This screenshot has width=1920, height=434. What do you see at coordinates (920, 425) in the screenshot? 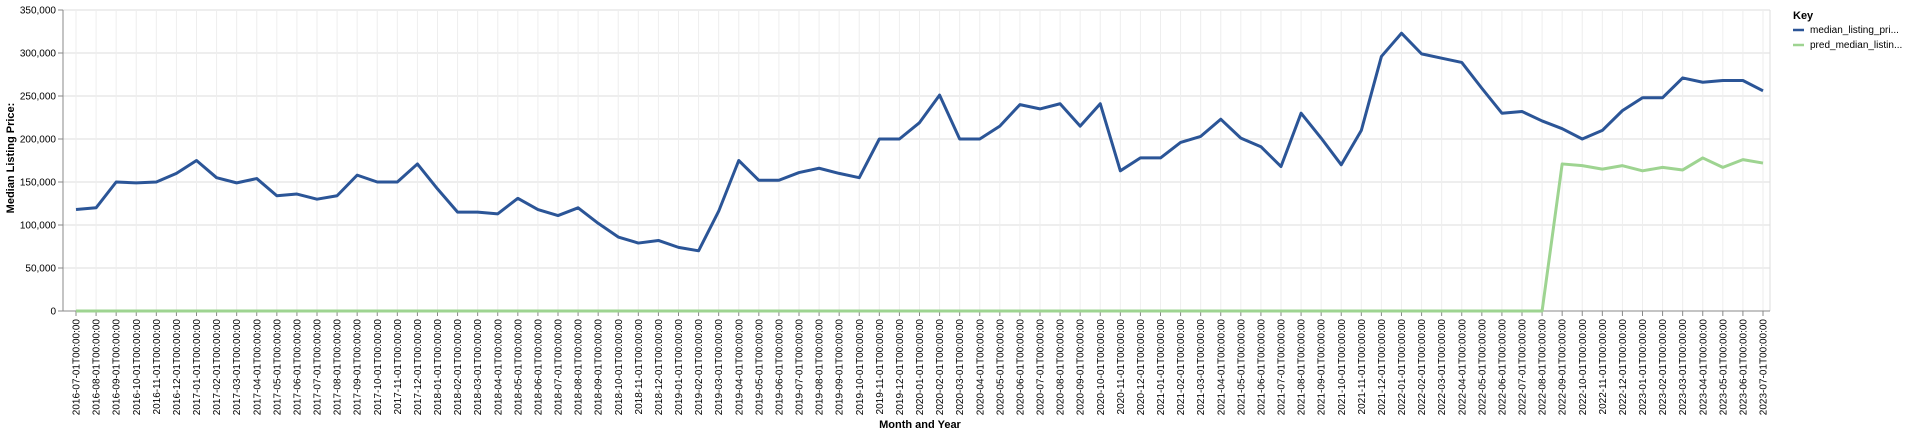
I see `x-axis-title: Month and Year` at bounding box center [920, 425].